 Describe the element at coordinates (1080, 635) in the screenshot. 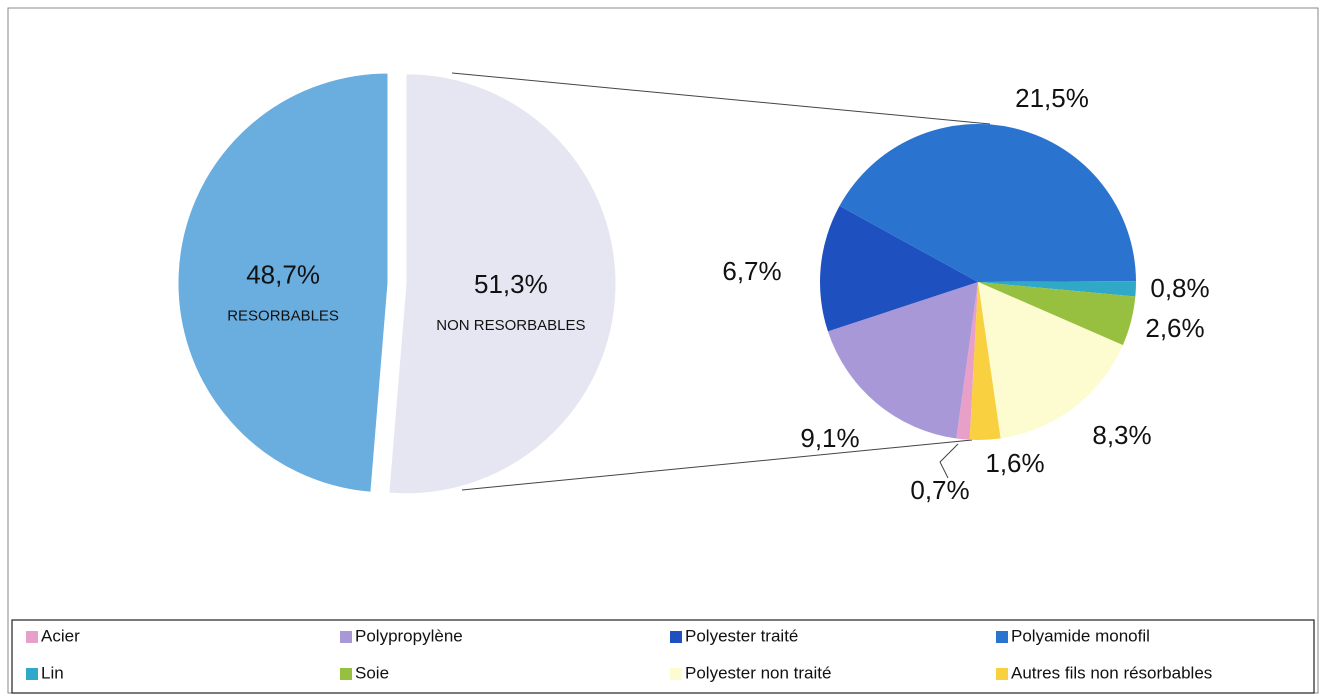

I see `legend-label: Polyamide monofil` at that location.